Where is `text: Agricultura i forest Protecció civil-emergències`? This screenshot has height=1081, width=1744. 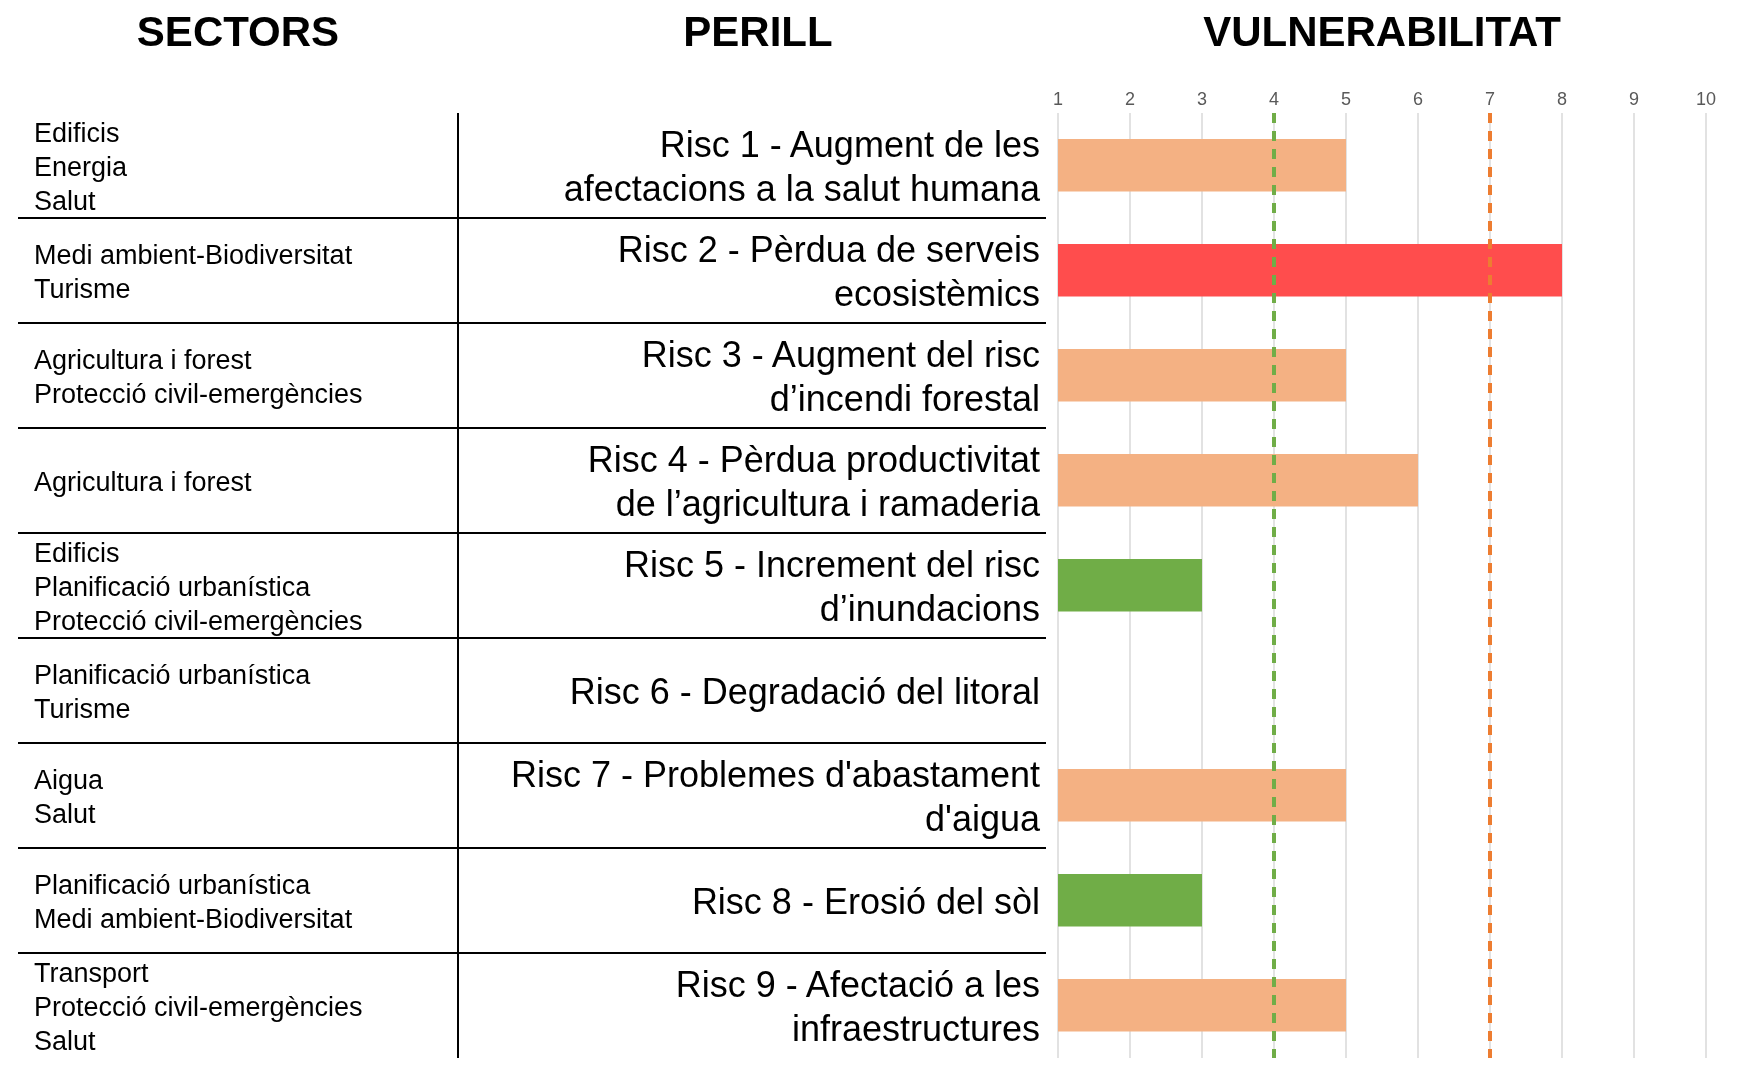
text: Agricultura i forest Protecció civil-emergències is located at coordinates (198, 376).